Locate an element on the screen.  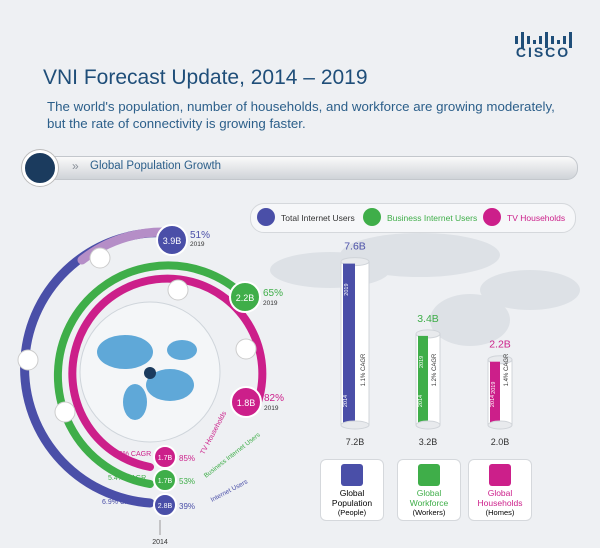
person-icon is located at coordinates (100, 258).